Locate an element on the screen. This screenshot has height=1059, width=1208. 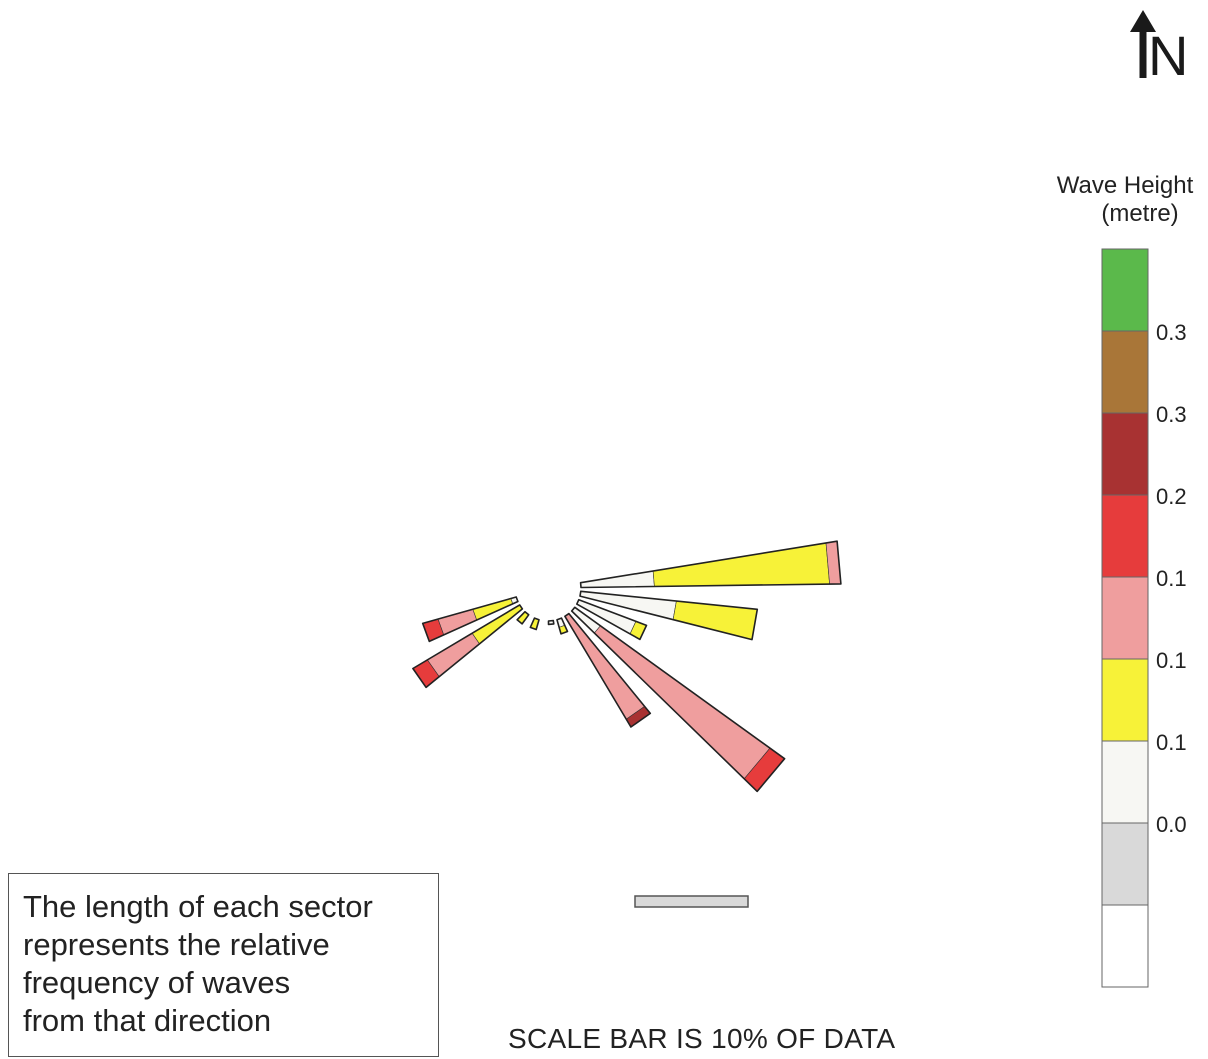
rose-sectors is located at coordinates (627, 666).